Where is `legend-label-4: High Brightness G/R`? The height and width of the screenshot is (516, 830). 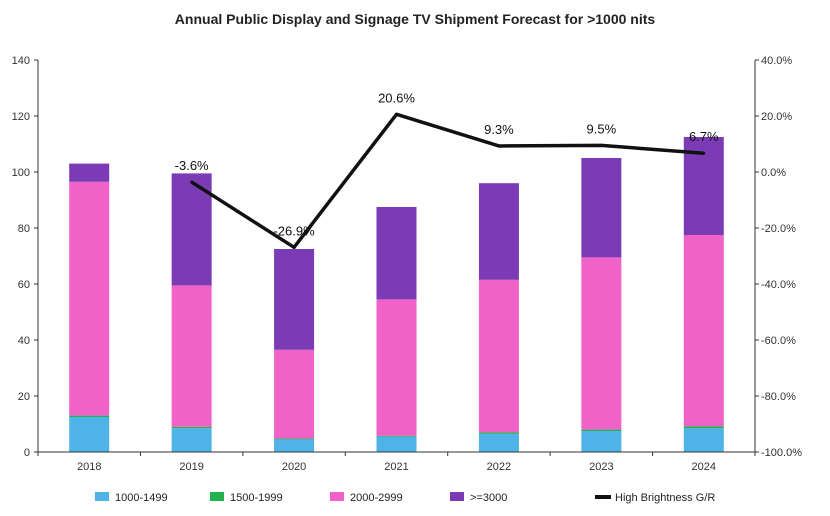
legend-label-4: High Brightness G/R is located at coordinates (665, 498).